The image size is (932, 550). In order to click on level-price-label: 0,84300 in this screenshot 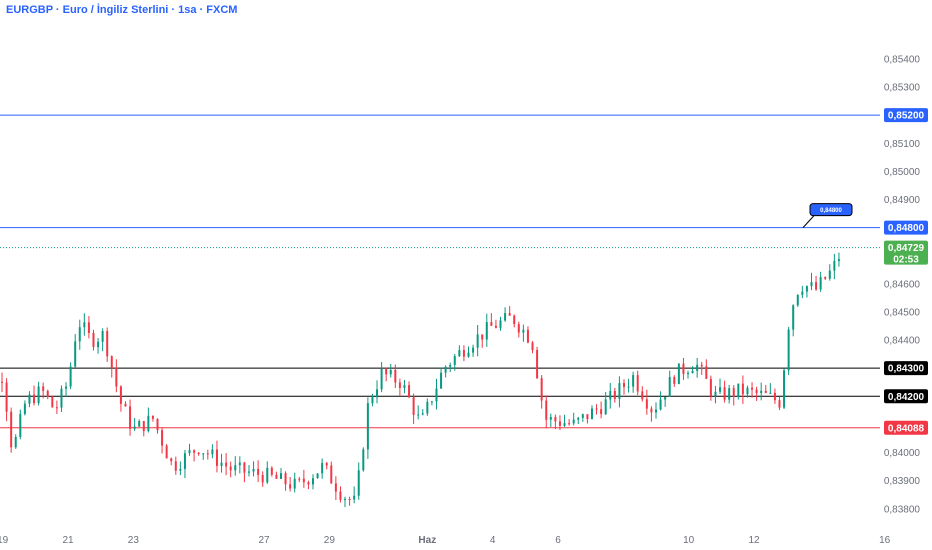, I will do `click(906, 369)`.